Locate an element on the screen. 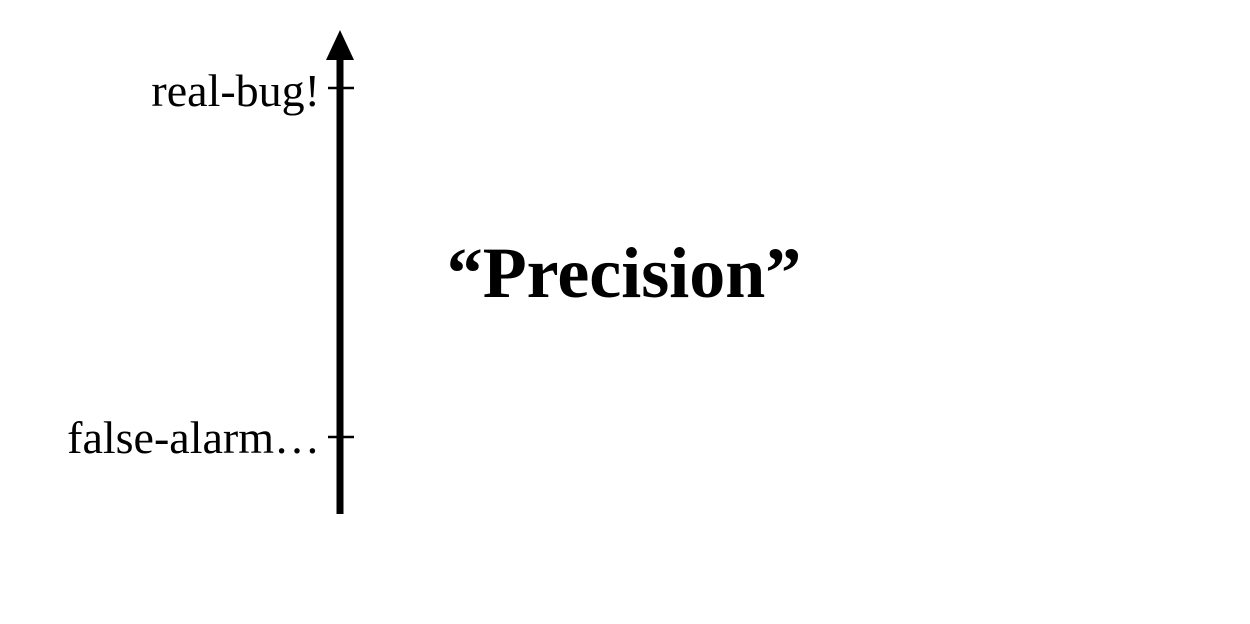  tick-label-real-bug: real-bug! is located at coordinates (235, 90).